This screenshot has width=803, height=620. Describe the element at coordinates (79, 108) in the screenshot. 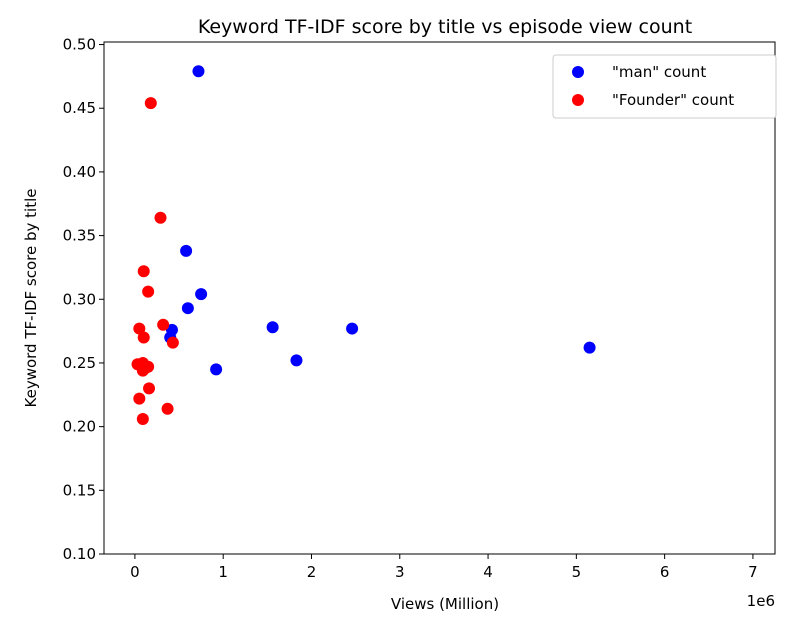

I see `y-tick-label: 0.45` at that location.